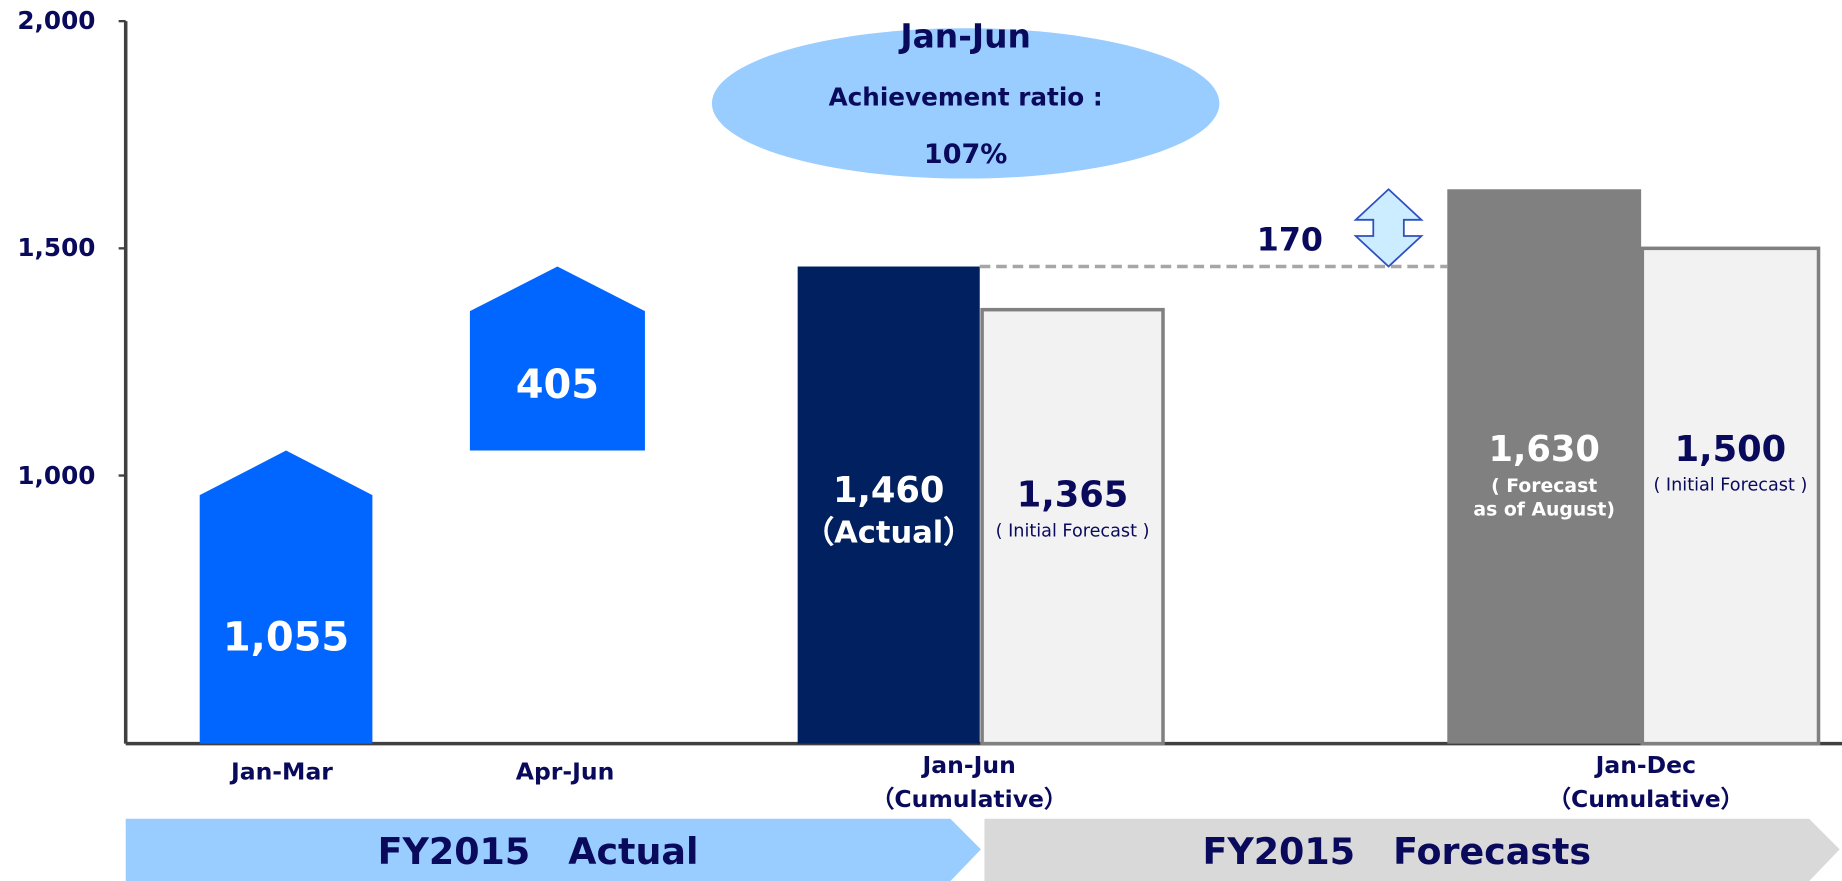  I want to click on difference-arrow, so click(1388, 228).